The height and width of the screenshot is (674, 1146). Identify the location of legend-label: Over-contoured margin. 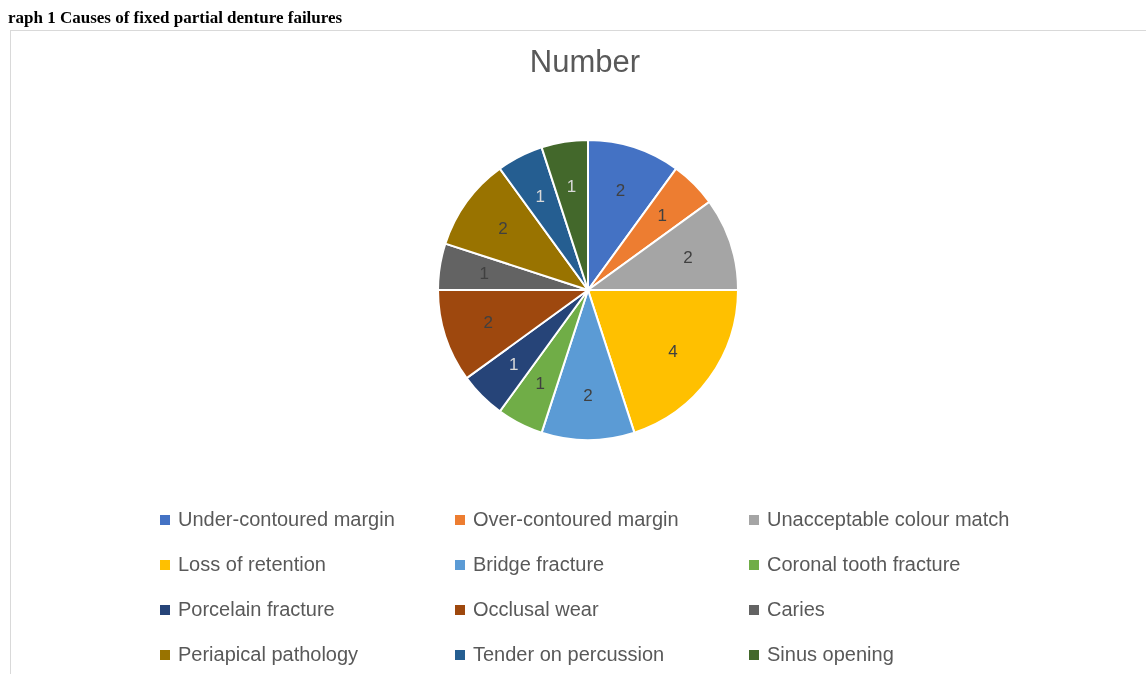
(576, 519).